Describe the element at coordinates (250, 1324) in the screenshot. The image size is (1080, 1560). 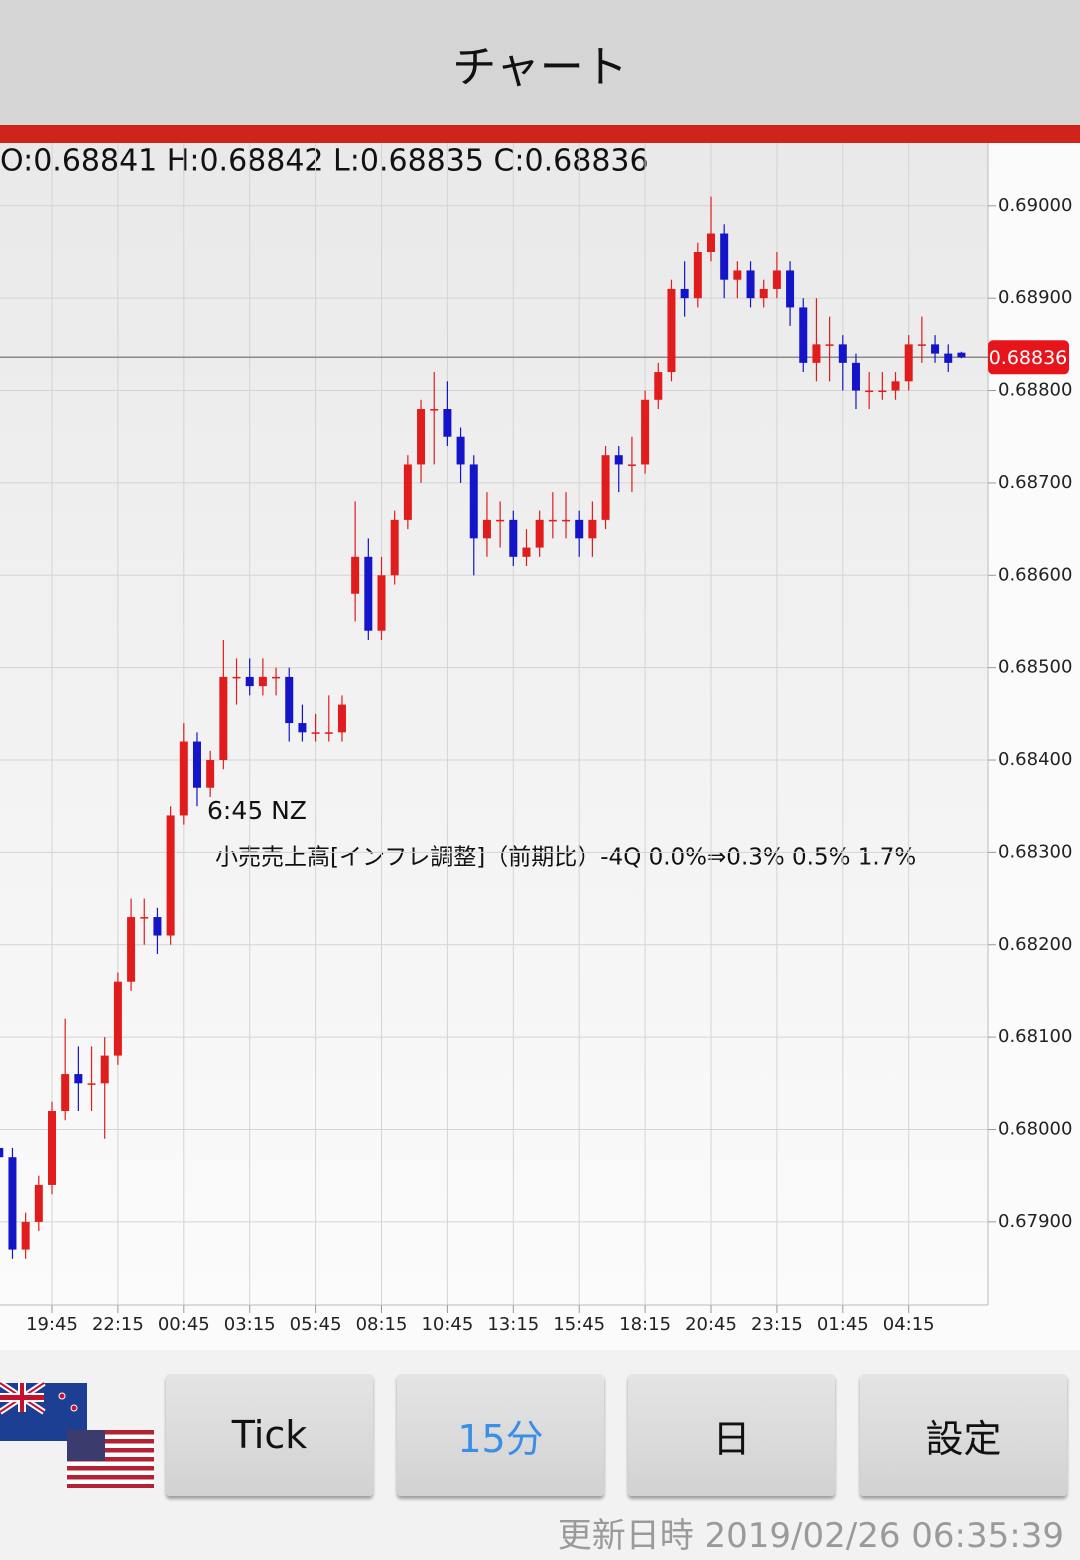
I see `x-tick-label: 03:15` at that location.